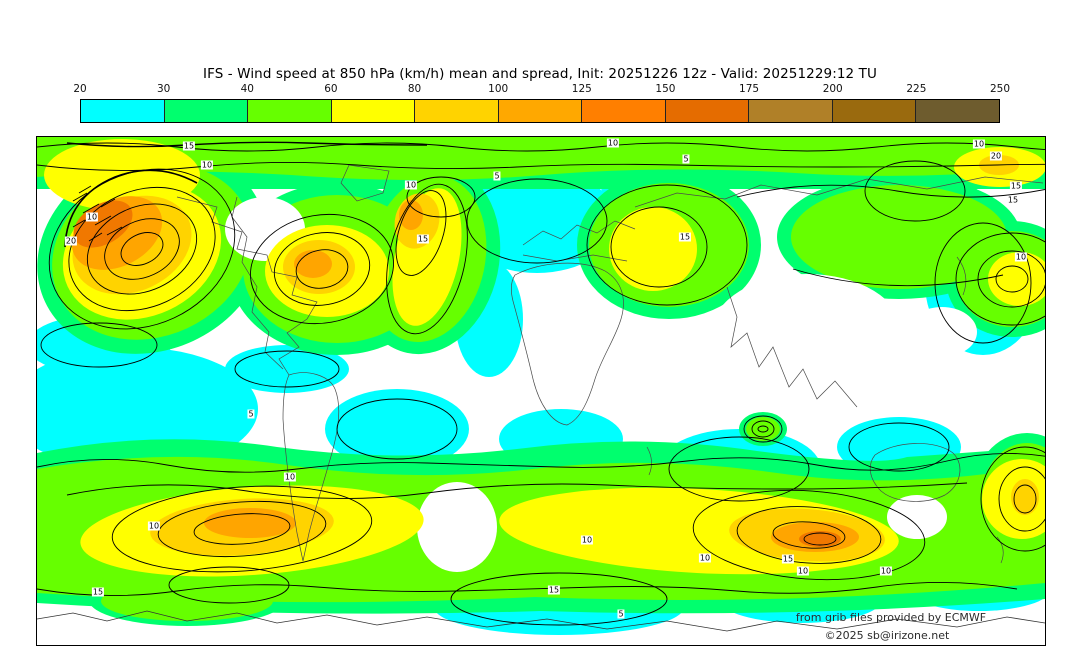 Image resolution: width=1080 pixels, height=658 pixels. Describe the element at coordinates (1000, 89) in the screenshot. I see `colorbar-tick: 250` at that location.